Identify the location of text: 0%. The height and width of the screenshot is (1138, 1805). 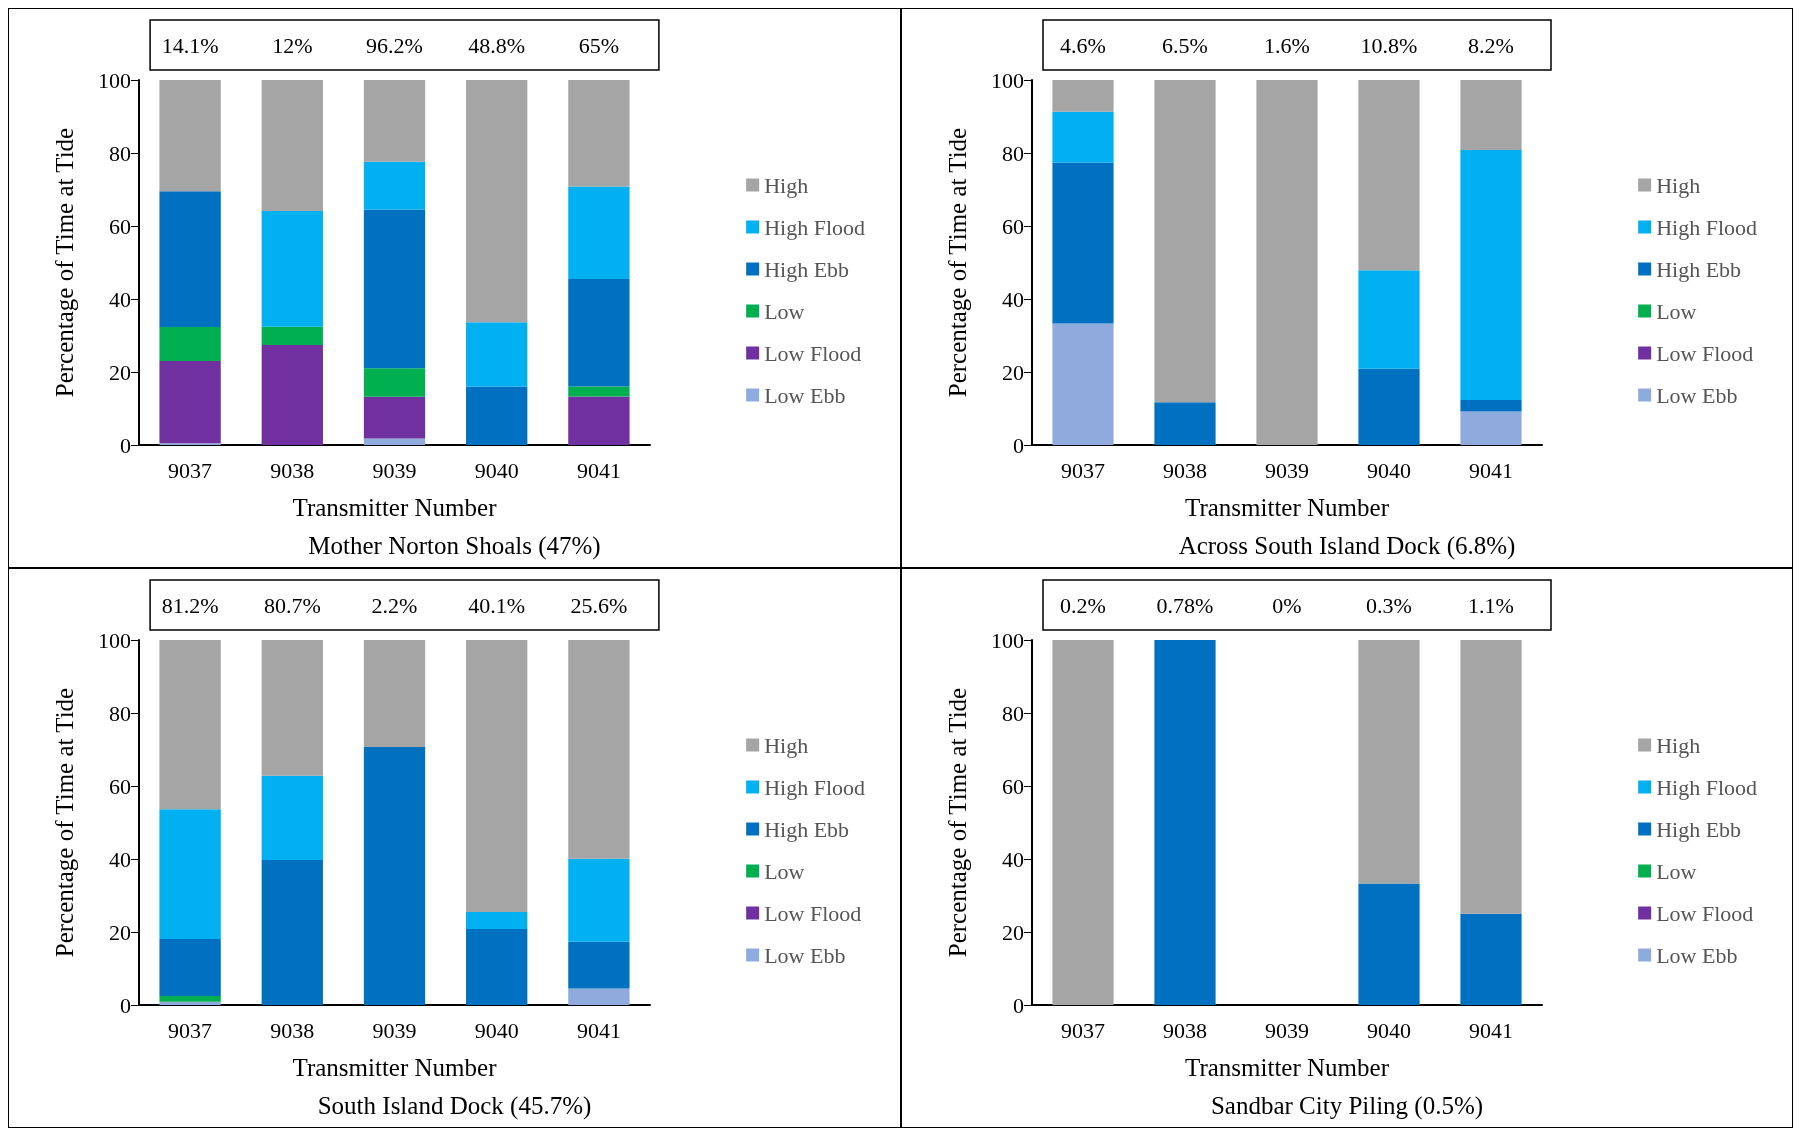
(1287, 605).